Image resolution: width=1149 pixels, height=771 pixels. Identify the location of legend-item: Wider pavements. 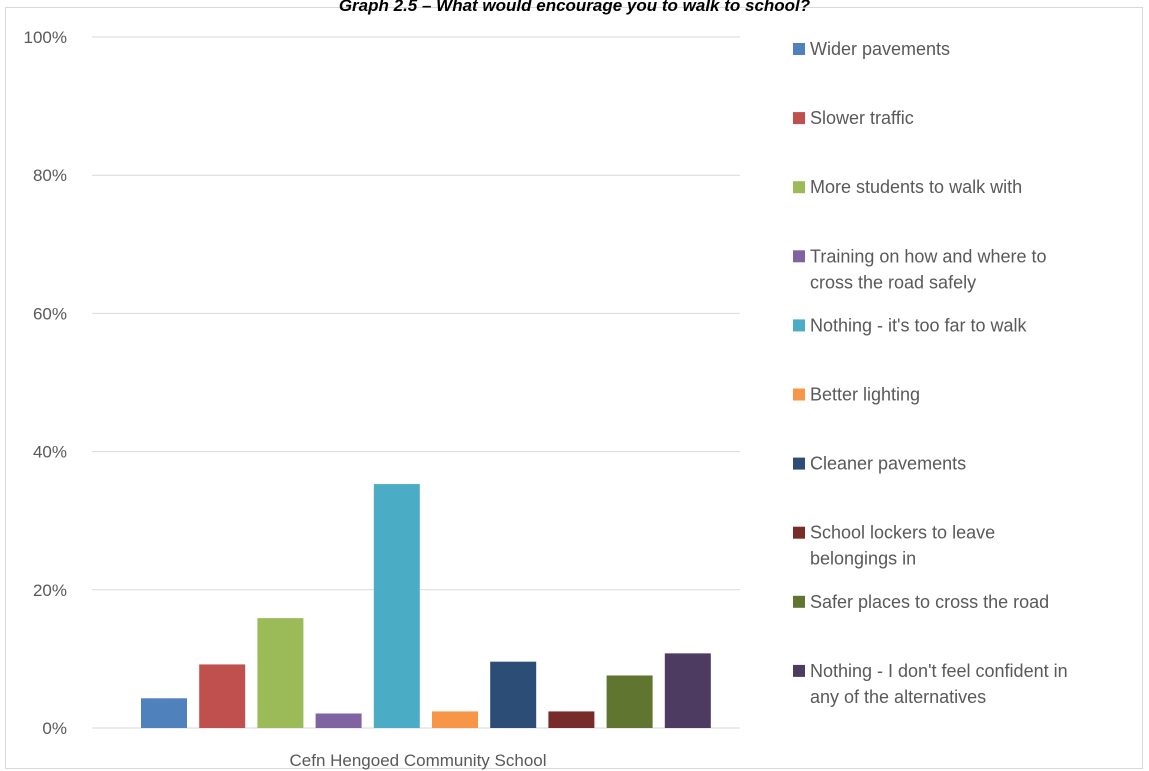
(871, 49).